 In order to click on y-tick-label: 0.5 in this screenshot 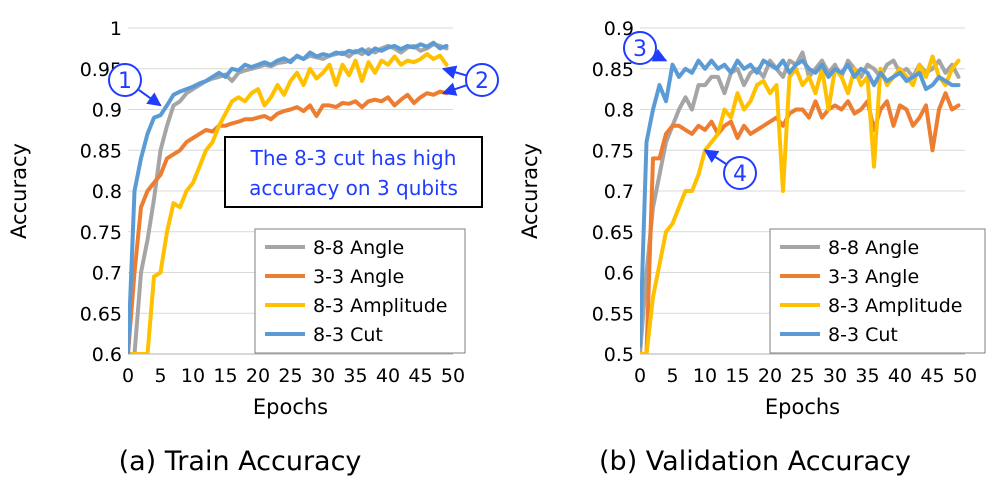, I will do `click(619, 355)`.